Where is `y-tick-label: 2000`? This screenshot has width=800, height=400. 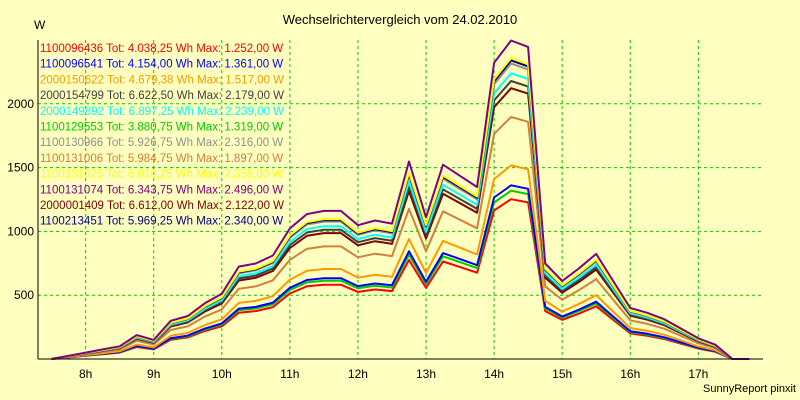
y-tick-label: 2000 is located at coordinates (20, 104).